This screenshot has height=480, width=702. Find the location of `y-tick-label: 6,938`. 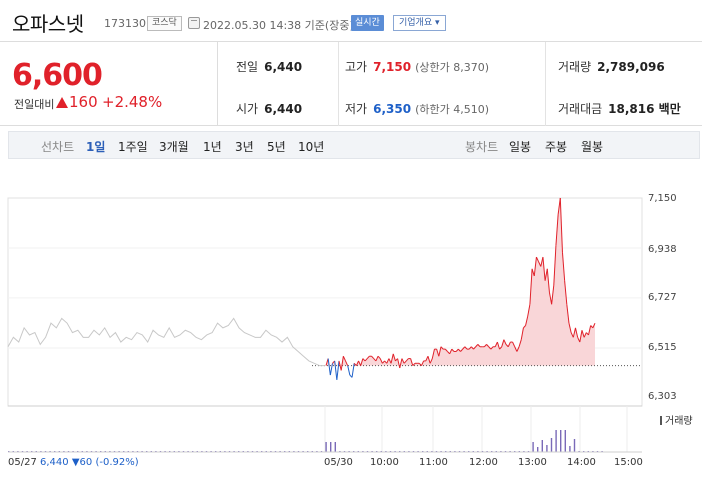

y-tick-label: 6,938 is located at coordinates (662, 249).